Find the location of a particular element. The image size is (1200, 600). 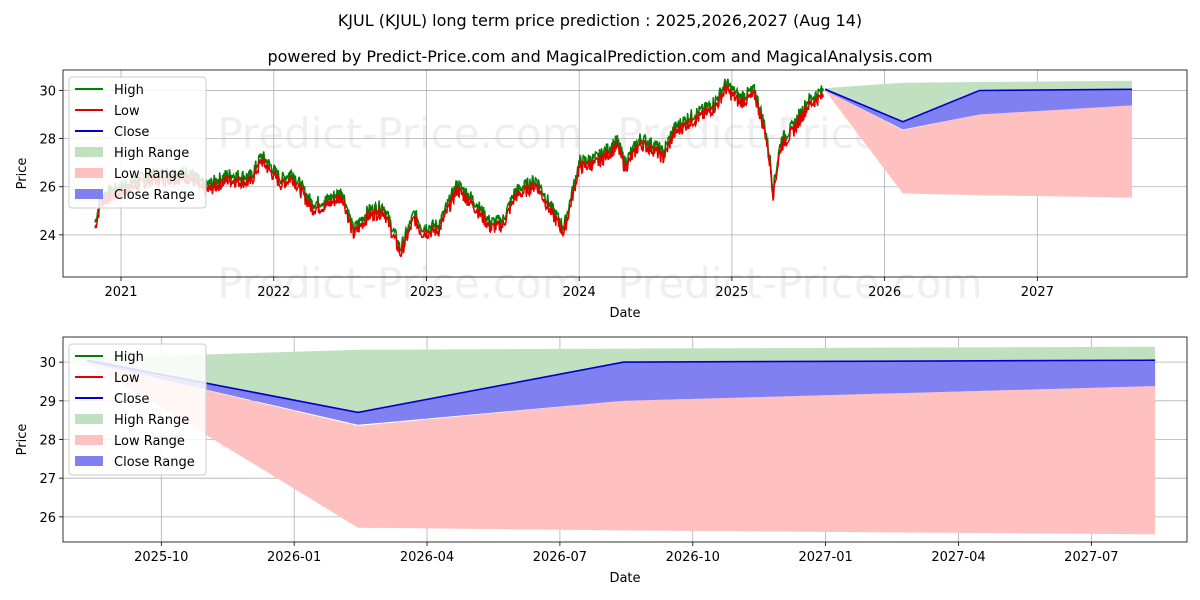

y-tick-label: 27 is located at coordinates (47, 479).